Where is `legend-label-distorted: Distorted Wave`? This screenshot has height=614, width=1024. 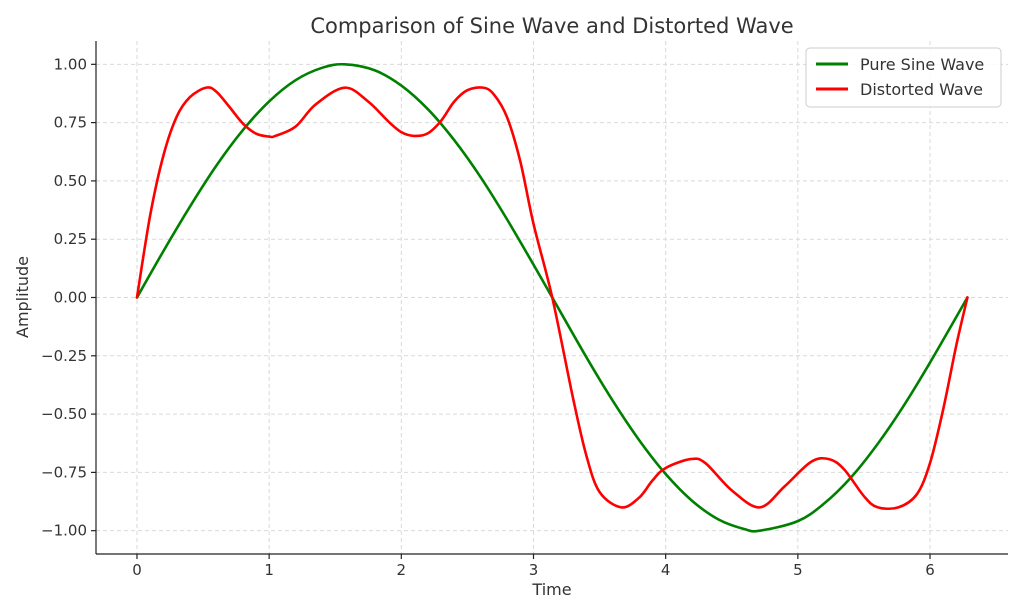
legend-label-distorted: Distorted Wave is located at coordinates (921, 89).